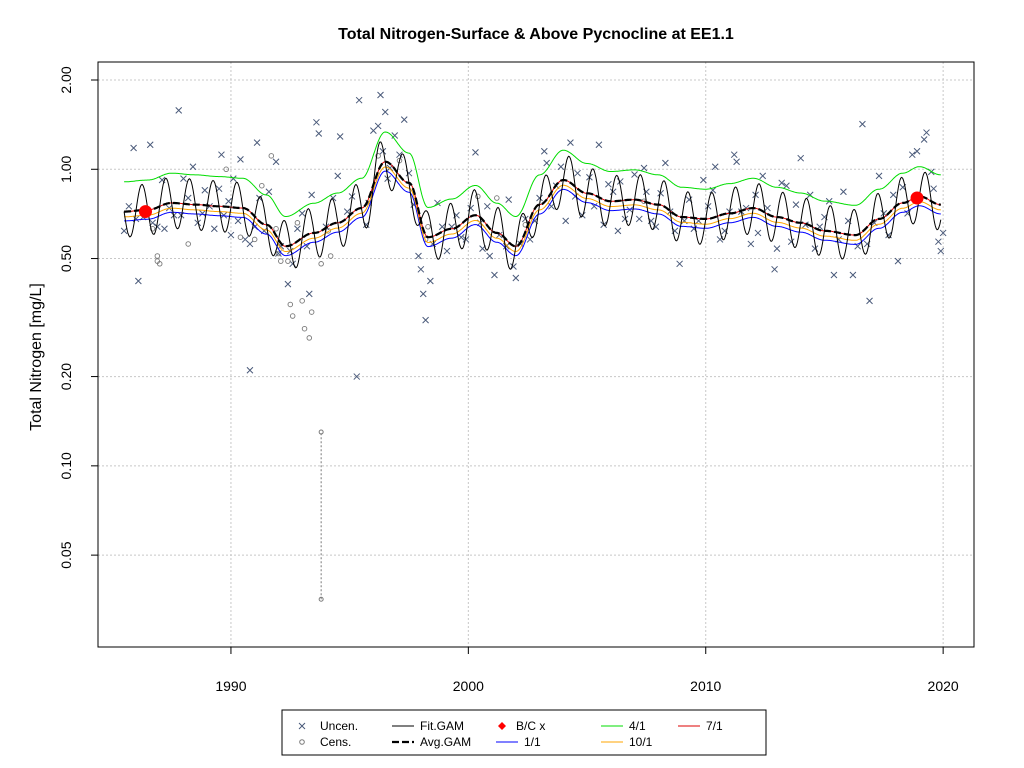  What do you see at coordinates (641, 742) in the screenshot?
I see `legend-10-1-label: 10/1` at bounding box center [641, 742].